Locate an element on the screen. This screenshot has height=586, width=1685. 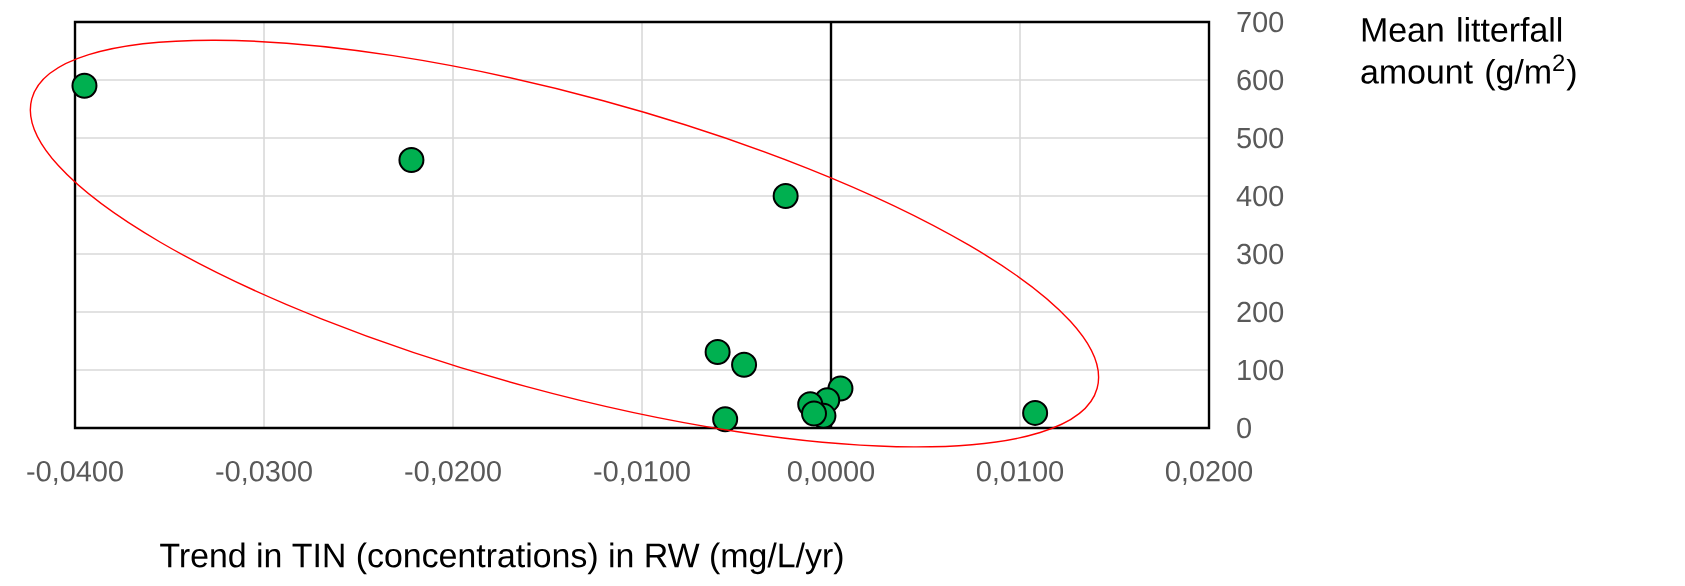
y-tick-label: 200 is located at coordinates (1260, 312).